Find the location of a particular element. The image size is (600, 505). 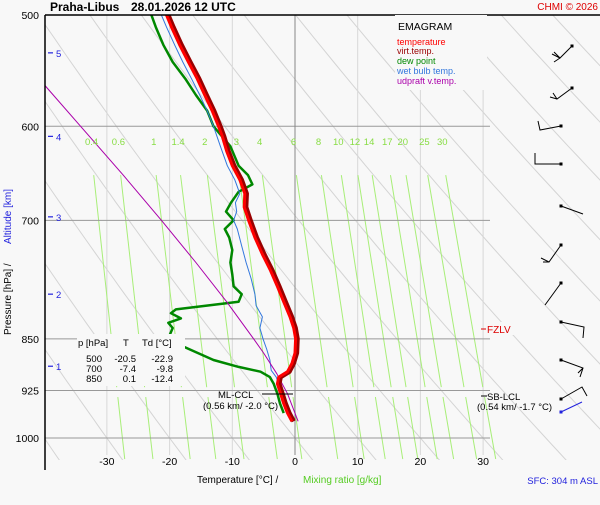

ml-ccl-label: ML-CCL is located at coordinates (235, 395).